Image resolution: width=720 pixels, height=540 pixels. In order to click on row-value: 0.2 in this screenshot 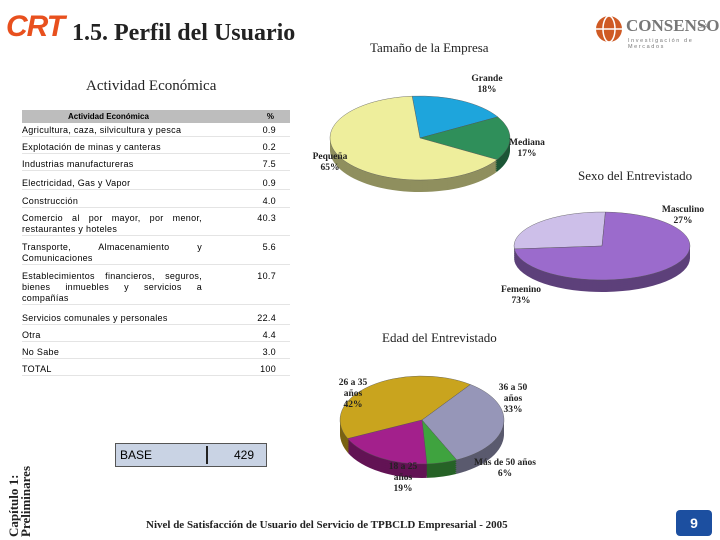, I will do `click(269, 147)`.